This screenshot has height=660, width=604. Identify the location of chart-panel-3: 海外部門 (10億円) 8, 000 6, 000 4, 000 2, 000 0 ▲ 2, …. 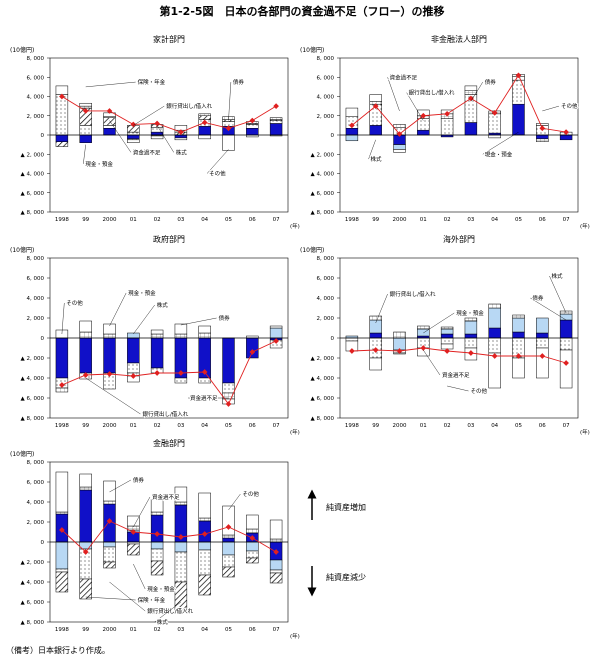
(445, 335).